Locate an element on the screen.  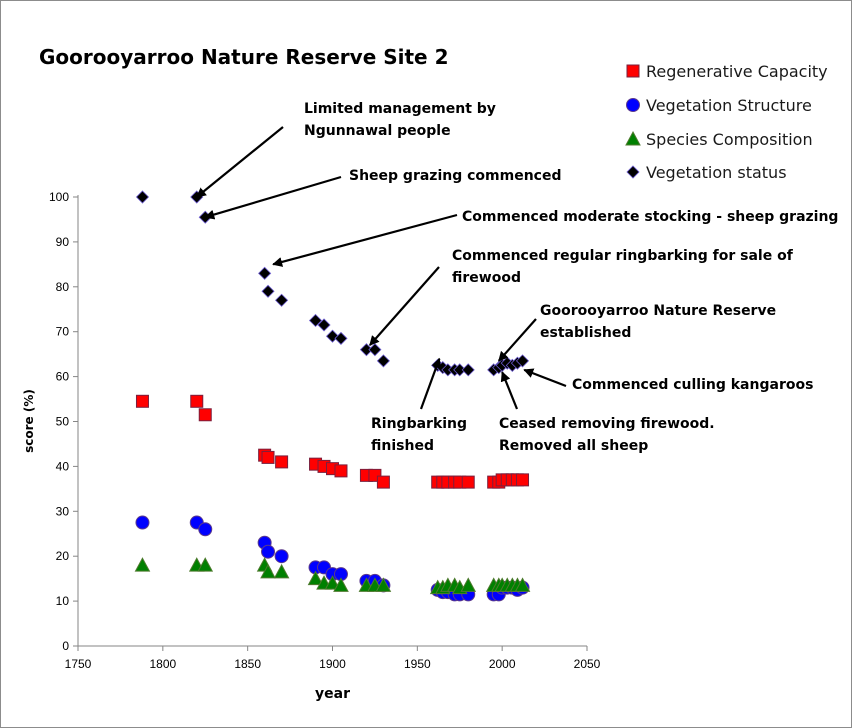
y-tick-label: 90 is located at coordinates (63, 242).